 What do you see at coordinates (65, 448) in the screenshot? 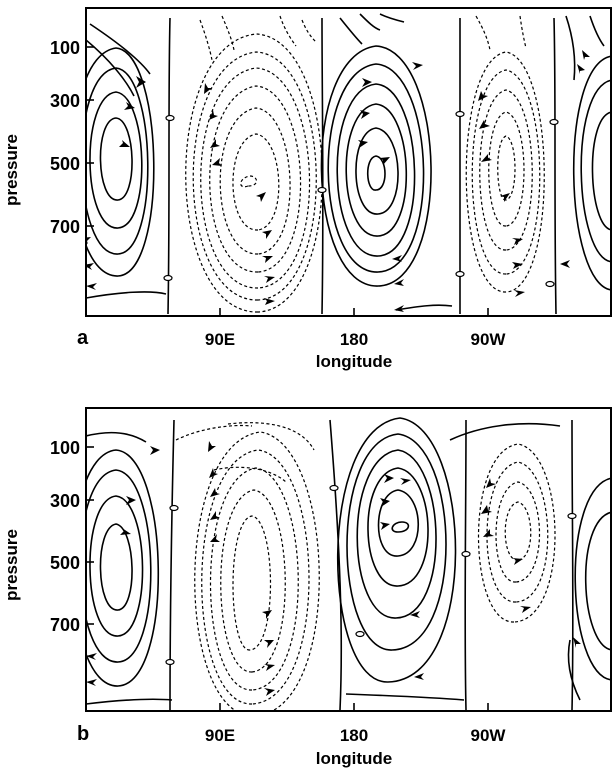
I see `panel-b-ytick-100: 100` at bounding box center [65, 448].